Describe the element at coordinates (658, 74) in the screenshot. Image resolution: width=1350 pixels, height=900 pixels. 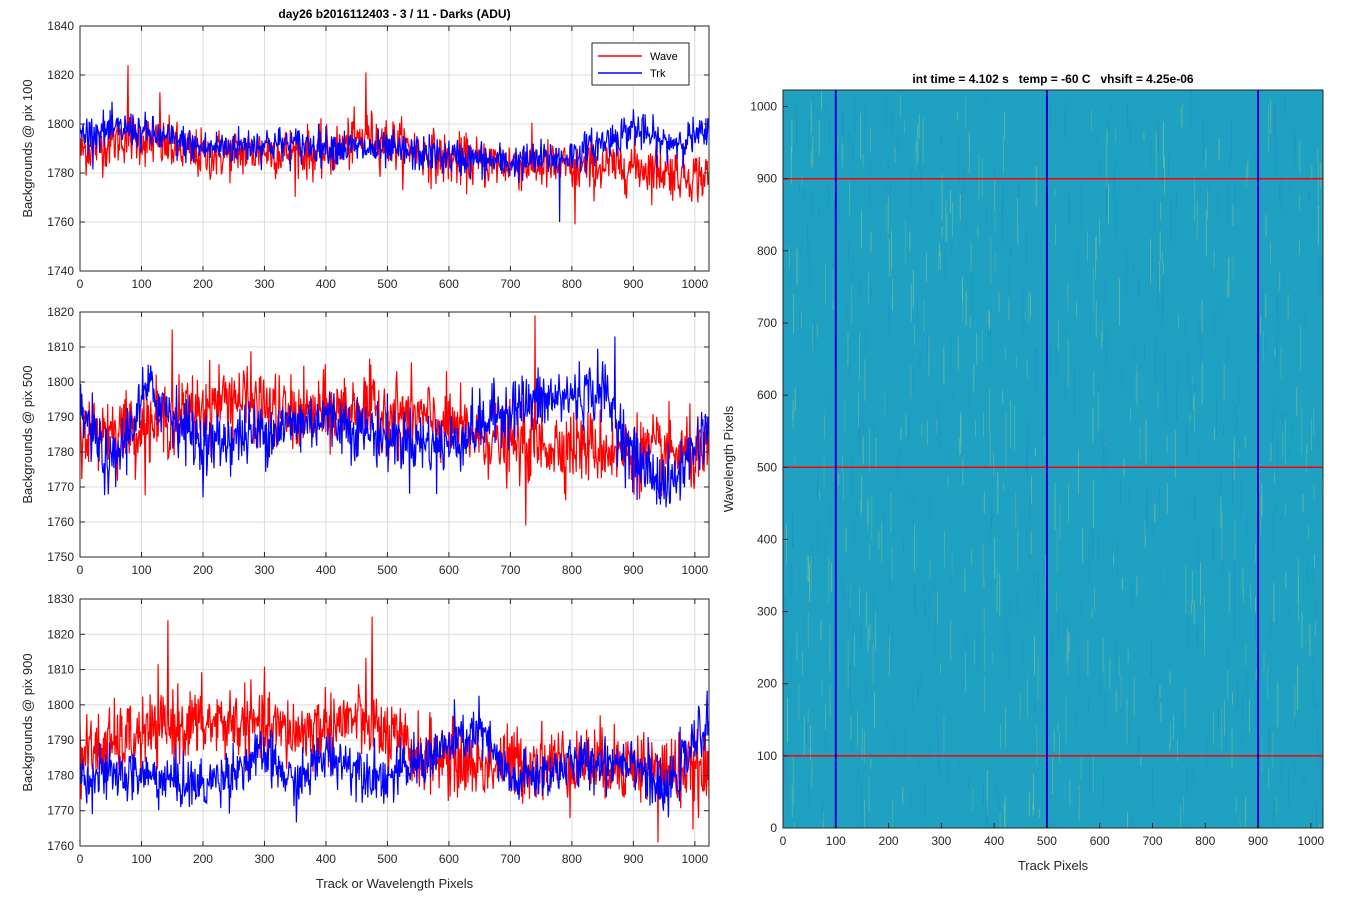
I see `legend-label-trk: Trk` at that location.